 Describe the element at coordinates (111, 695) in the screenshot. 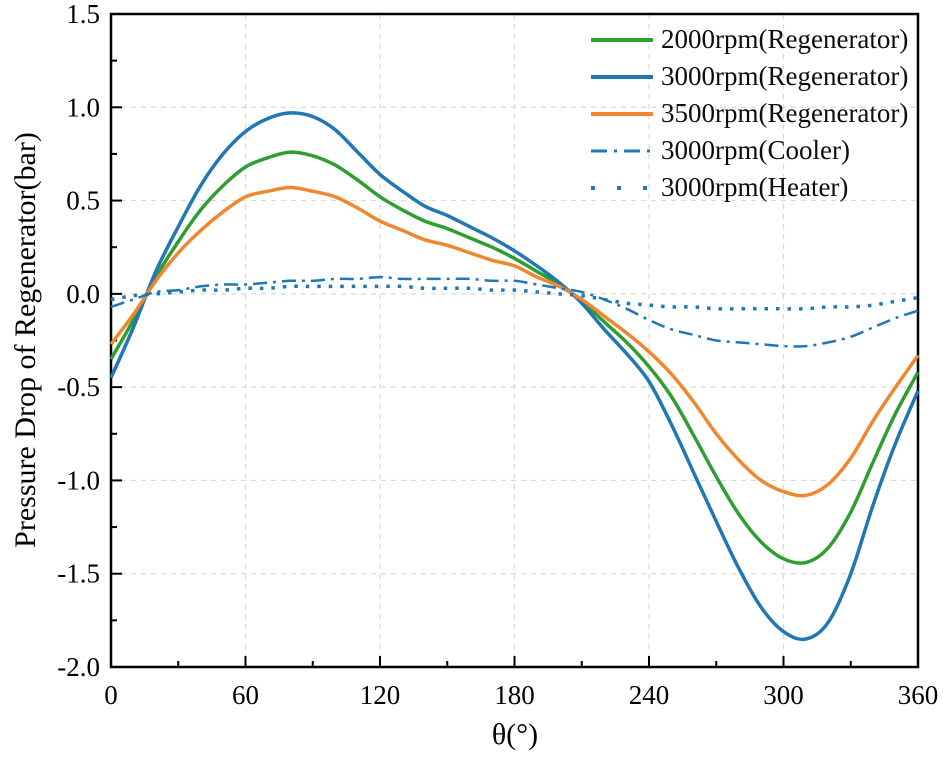

I see `x-tick-label: 0` at that location.